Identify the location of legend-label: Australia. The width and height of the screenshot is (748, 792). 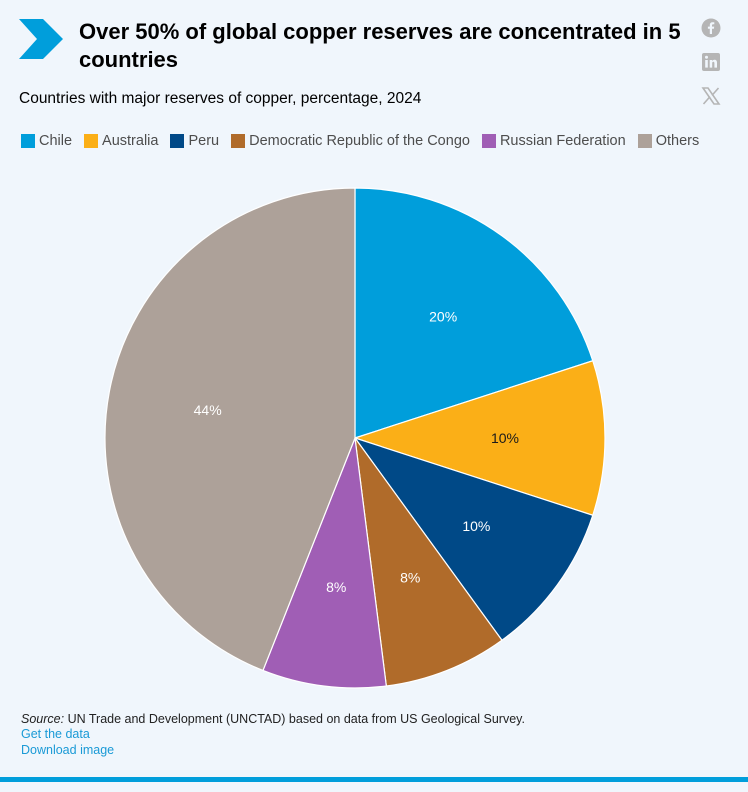
(130, 141).